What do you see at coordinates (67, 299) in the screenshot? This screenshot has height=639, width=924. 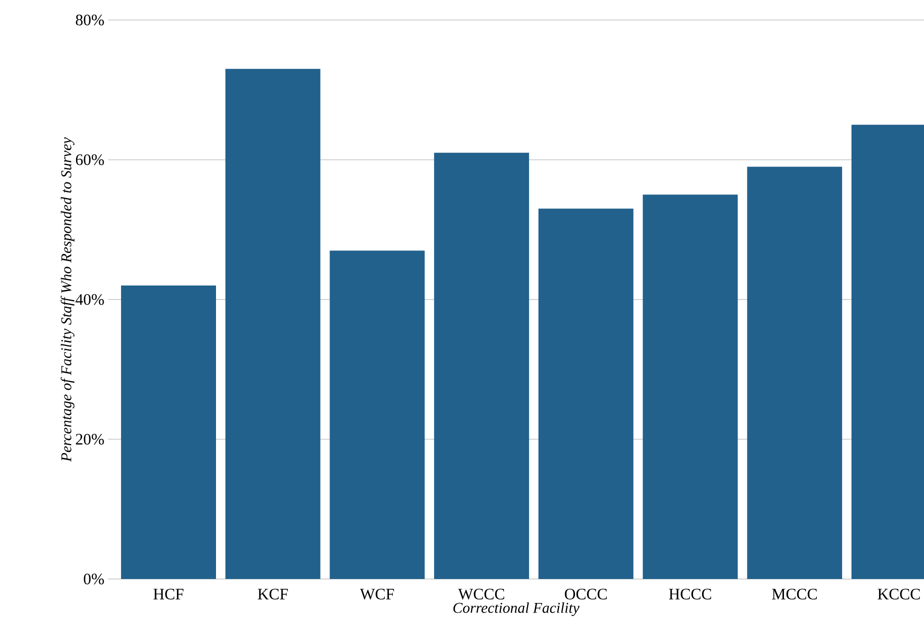 I see `y-axis-title: Percentage of Facility Staff Who Responded to Survey` at bounding box center [67, 299].